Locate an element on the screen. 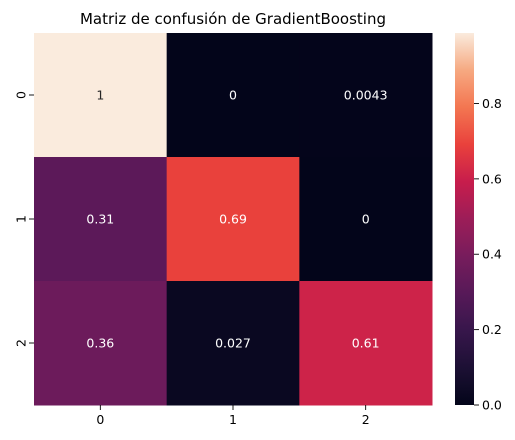 This screenshot has width=515, height=440. colorbar-tick-label: 0.6 is located at coordinates (492, 178).